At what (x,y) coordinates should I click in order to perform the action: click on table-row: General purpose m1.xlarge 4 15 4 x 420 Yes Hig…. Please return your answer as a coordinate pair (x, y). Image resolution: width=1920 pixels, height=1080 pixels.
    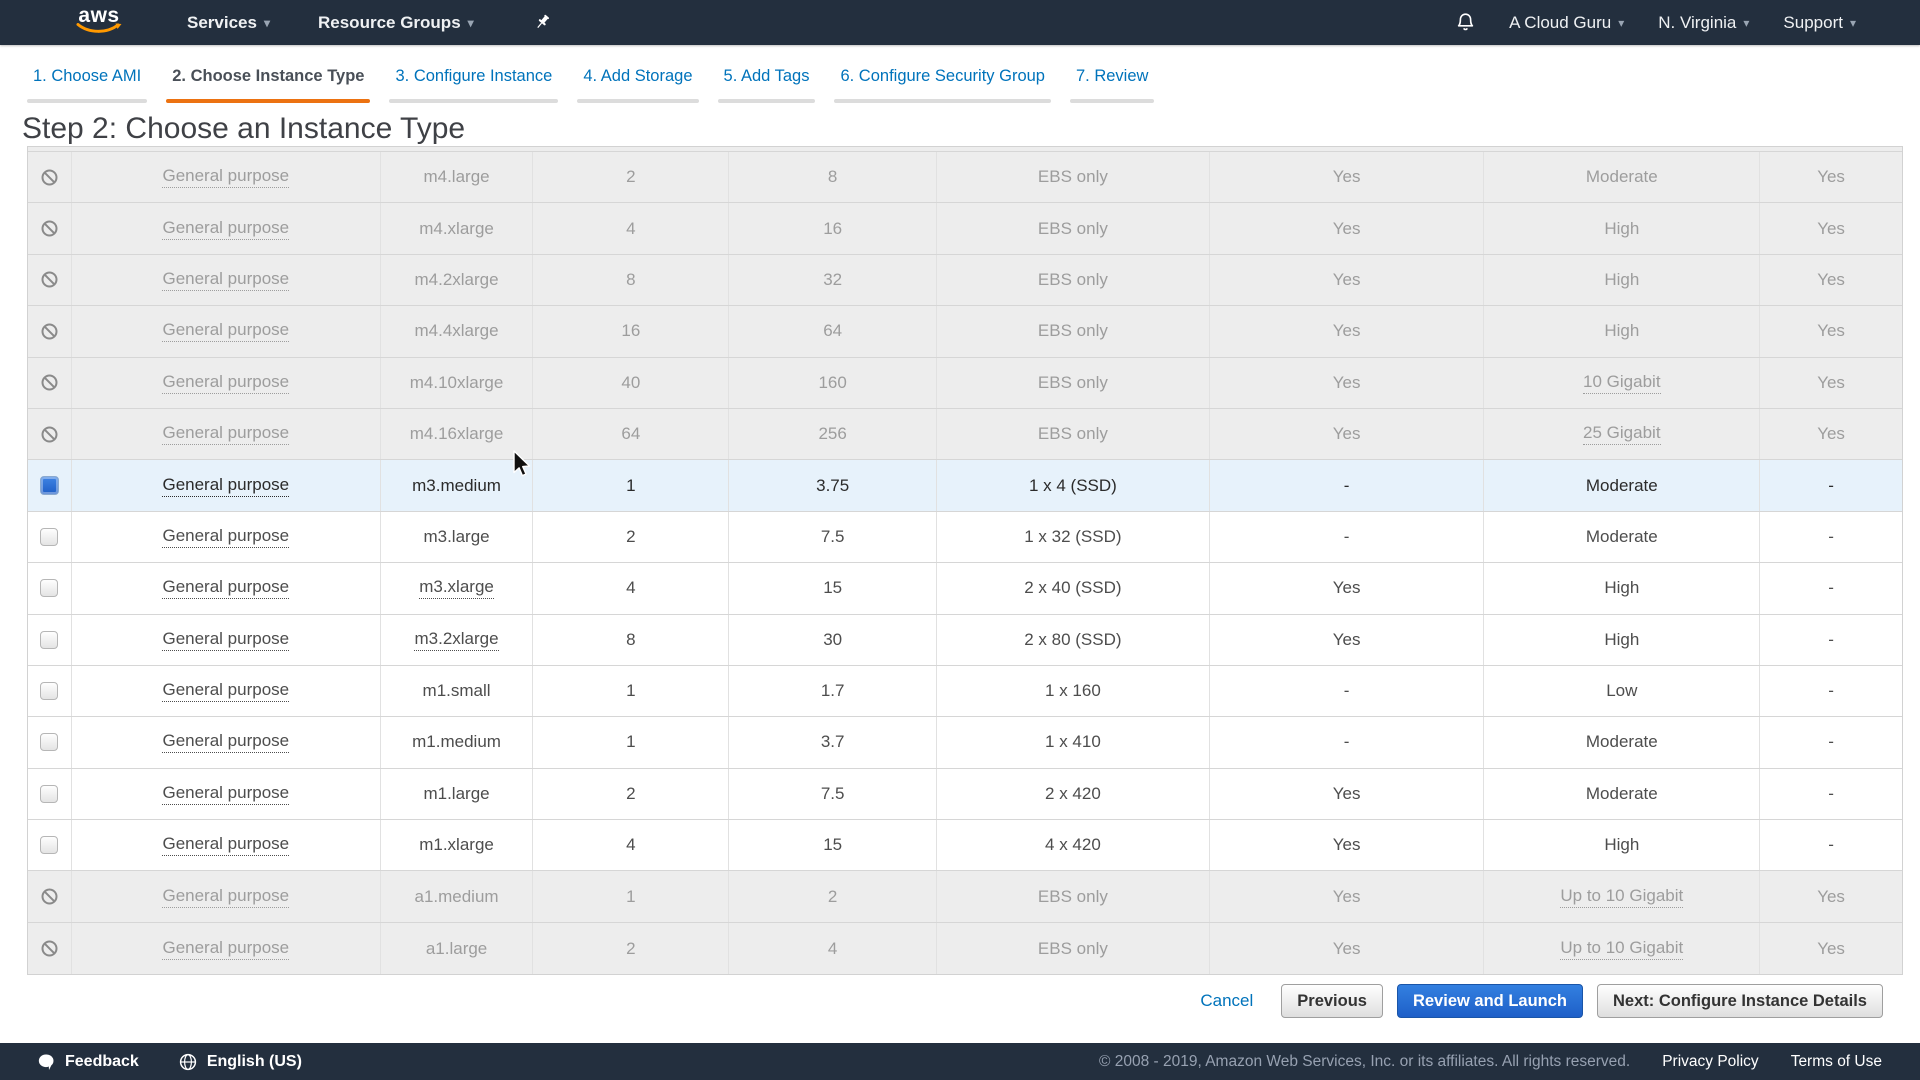
    Looking at the image, I should click on (965, 846).